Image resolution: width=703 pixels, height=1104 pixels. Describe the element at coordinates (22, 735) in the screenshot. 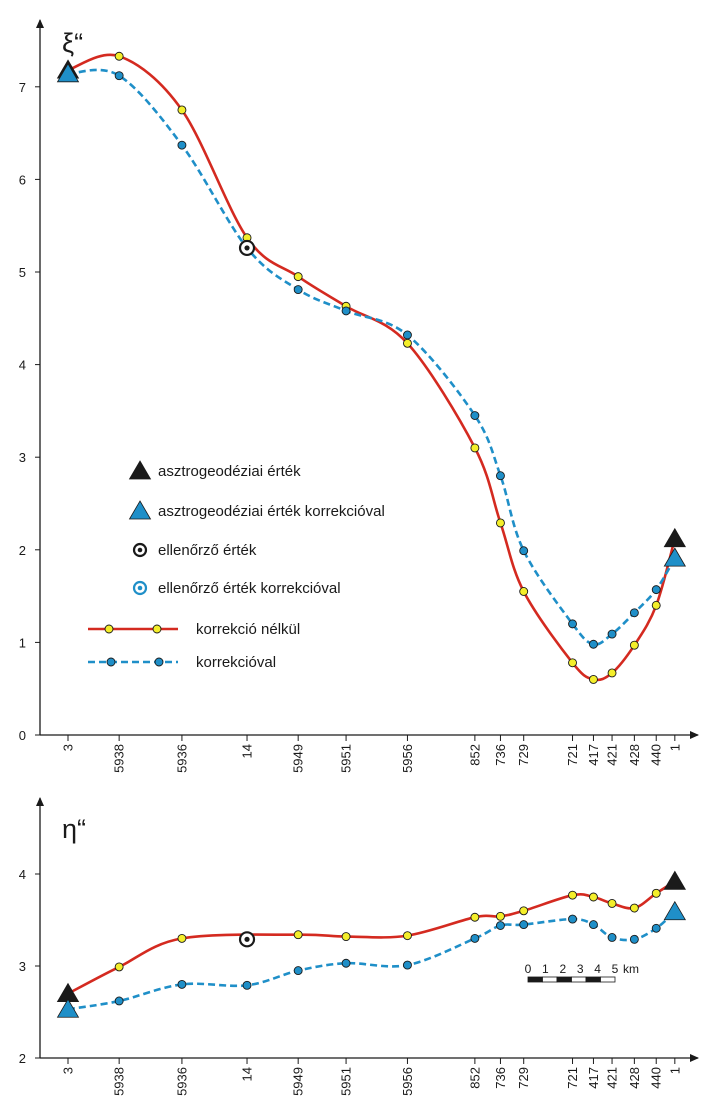

I see `y-tick-label: 0` at that location.